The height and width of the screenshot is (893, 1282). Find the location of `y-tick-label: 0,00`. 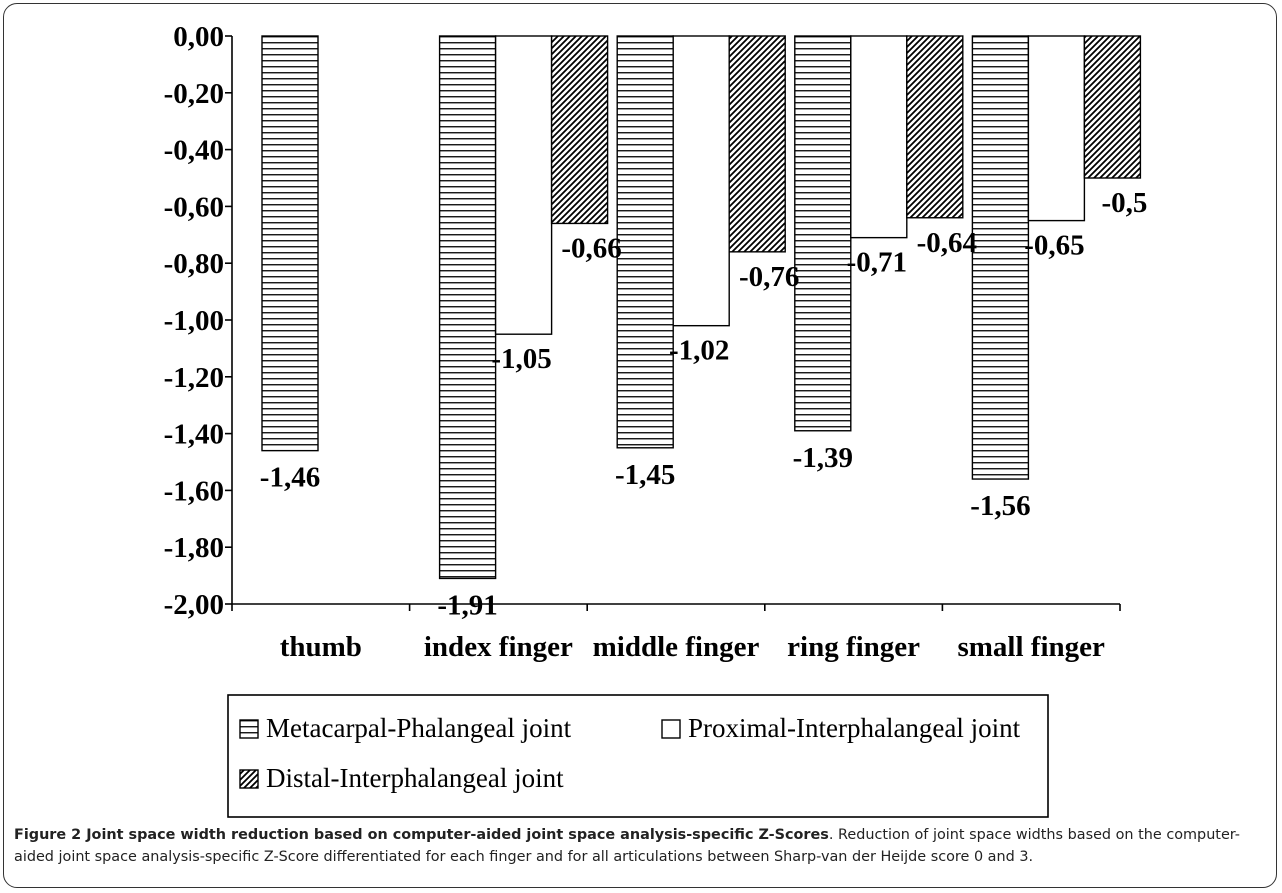

y-tick-label: 0,00 is located at coordinates (198, 37).